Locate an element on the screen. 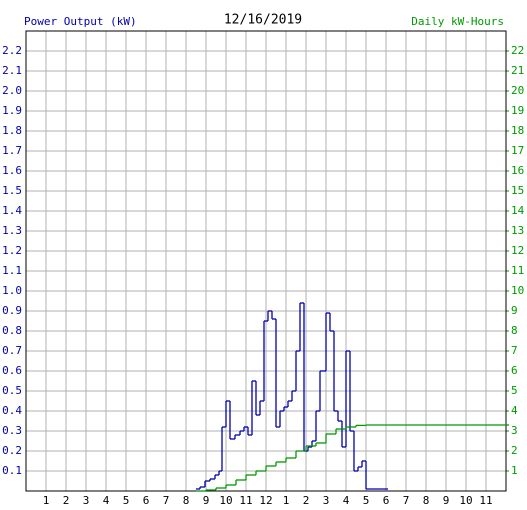 The image size is (527, 510). y-tick-label: 2.0 is located at coordinates (12, 90).